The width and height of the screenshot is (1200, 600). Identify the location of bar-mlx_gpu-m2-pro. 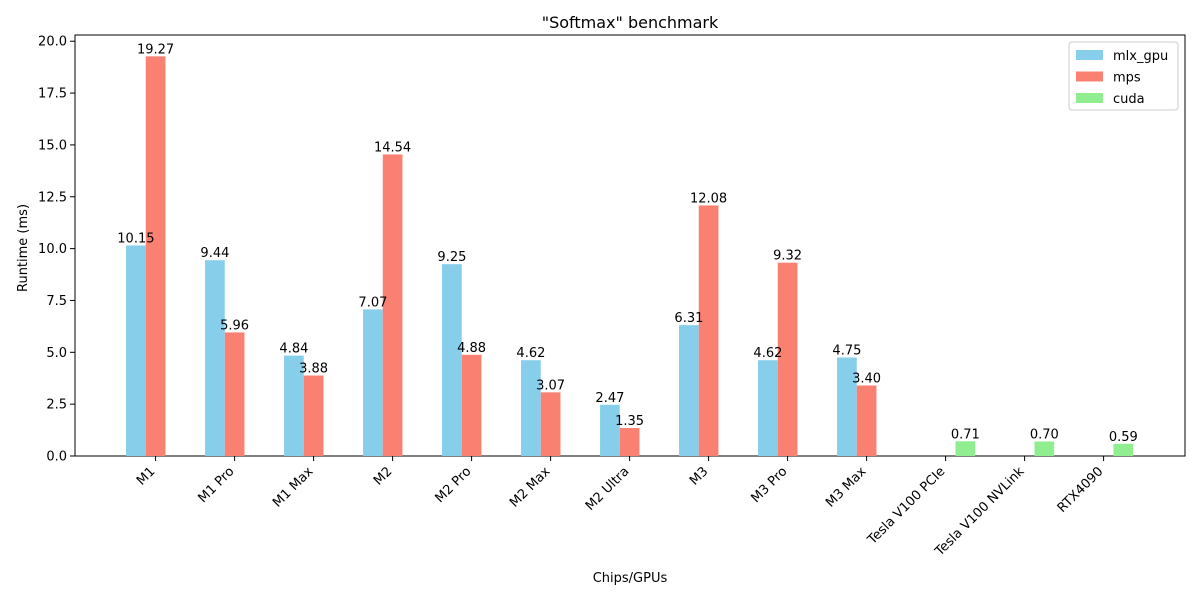
(452, 360).